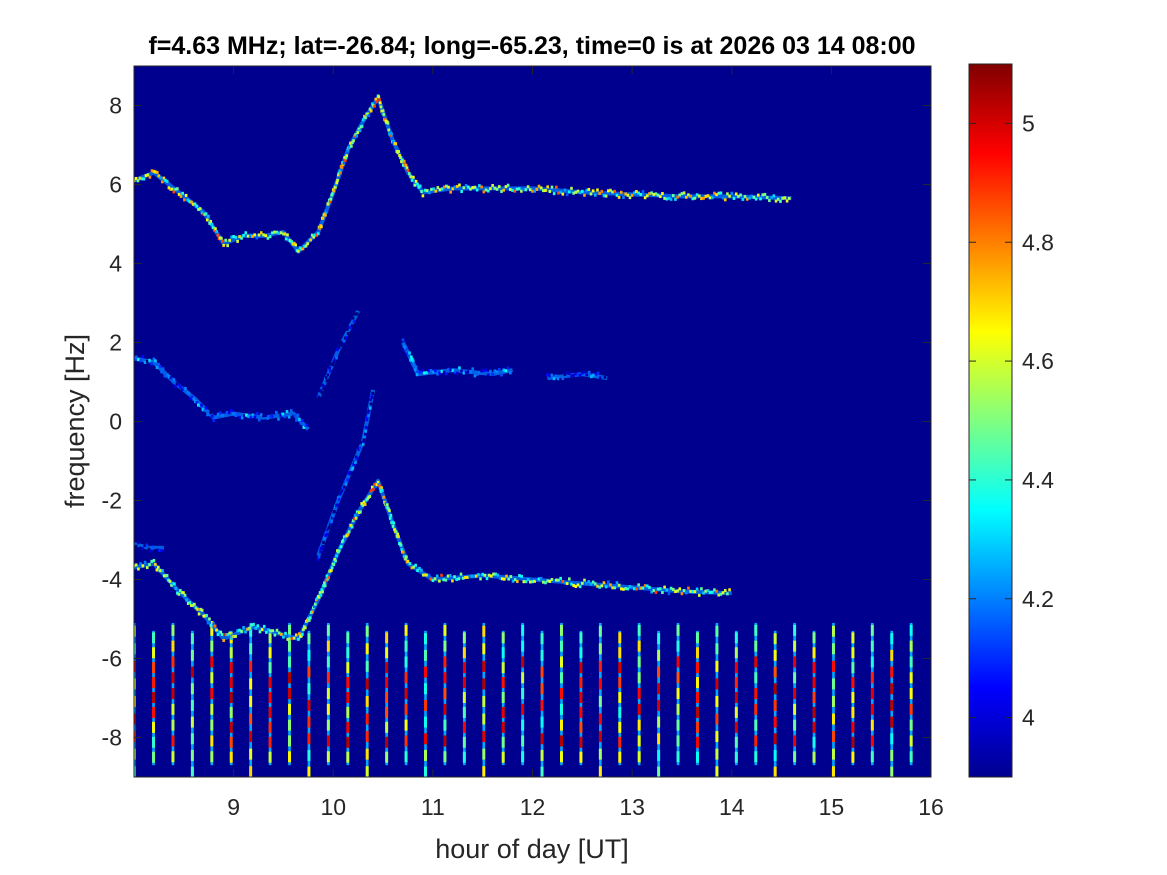  What do you see at coordinates (1028, 123) in the screenshot?
I see `colorbar-tick-label: 5` at bounding box center [1028, 123].